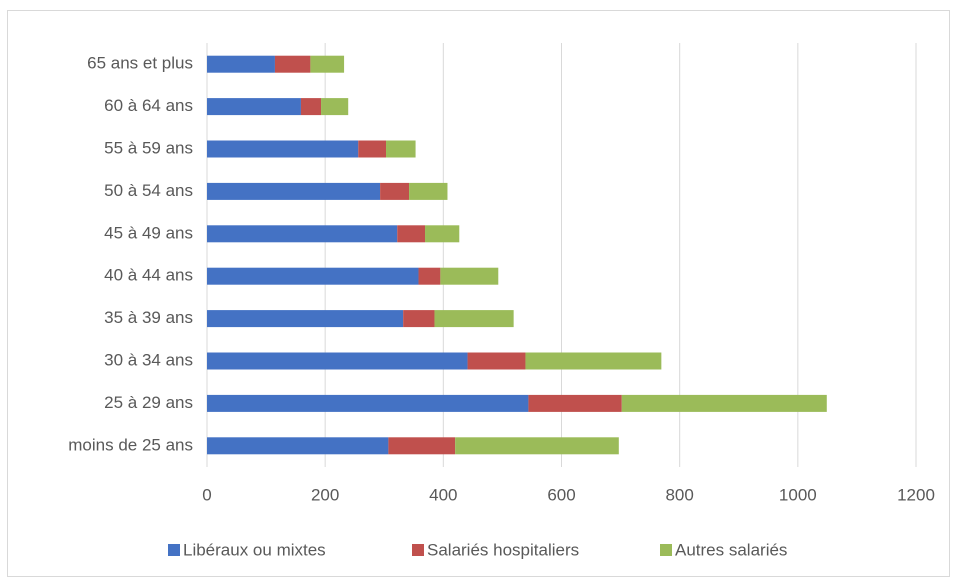  Describe the element at coordinates (148, 275) in the screenshot. I see `y-tick-label: 40 à 44 ans` at that location.